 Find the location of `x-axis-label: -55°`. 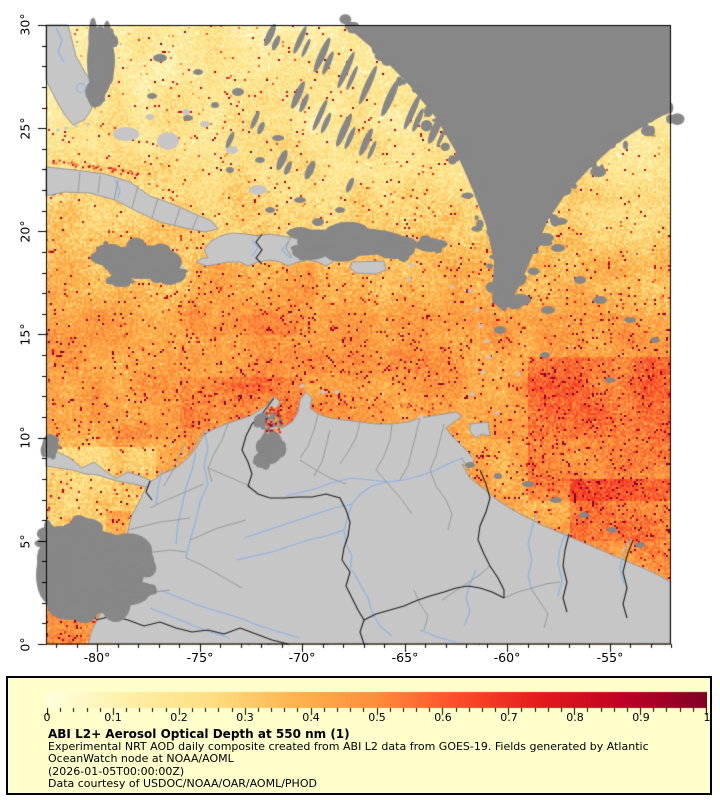

x-axis-label: -55° is located at coordinates (610, 657).